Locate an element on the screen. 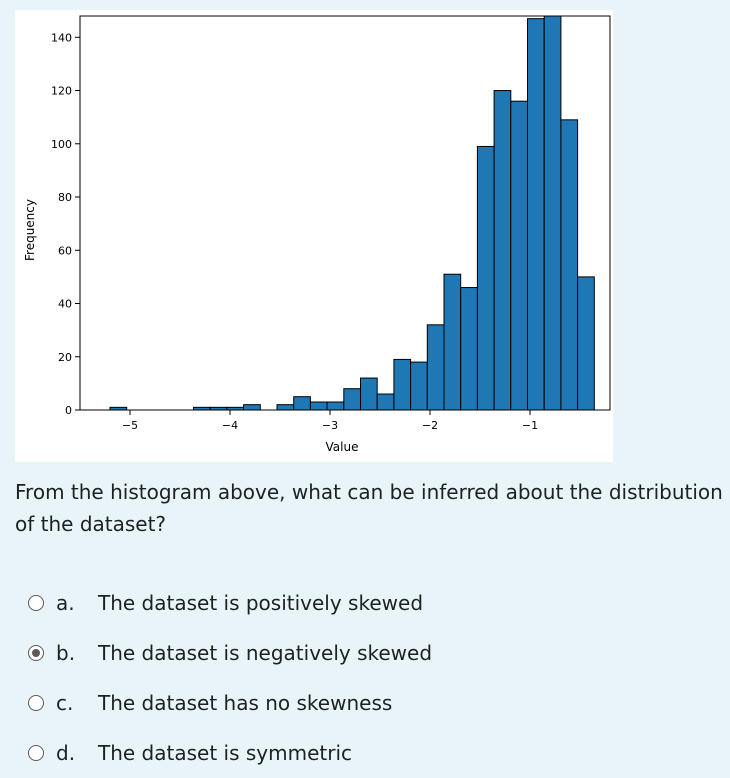  x-tick-label: −4 is located at coordinates (230, 425).